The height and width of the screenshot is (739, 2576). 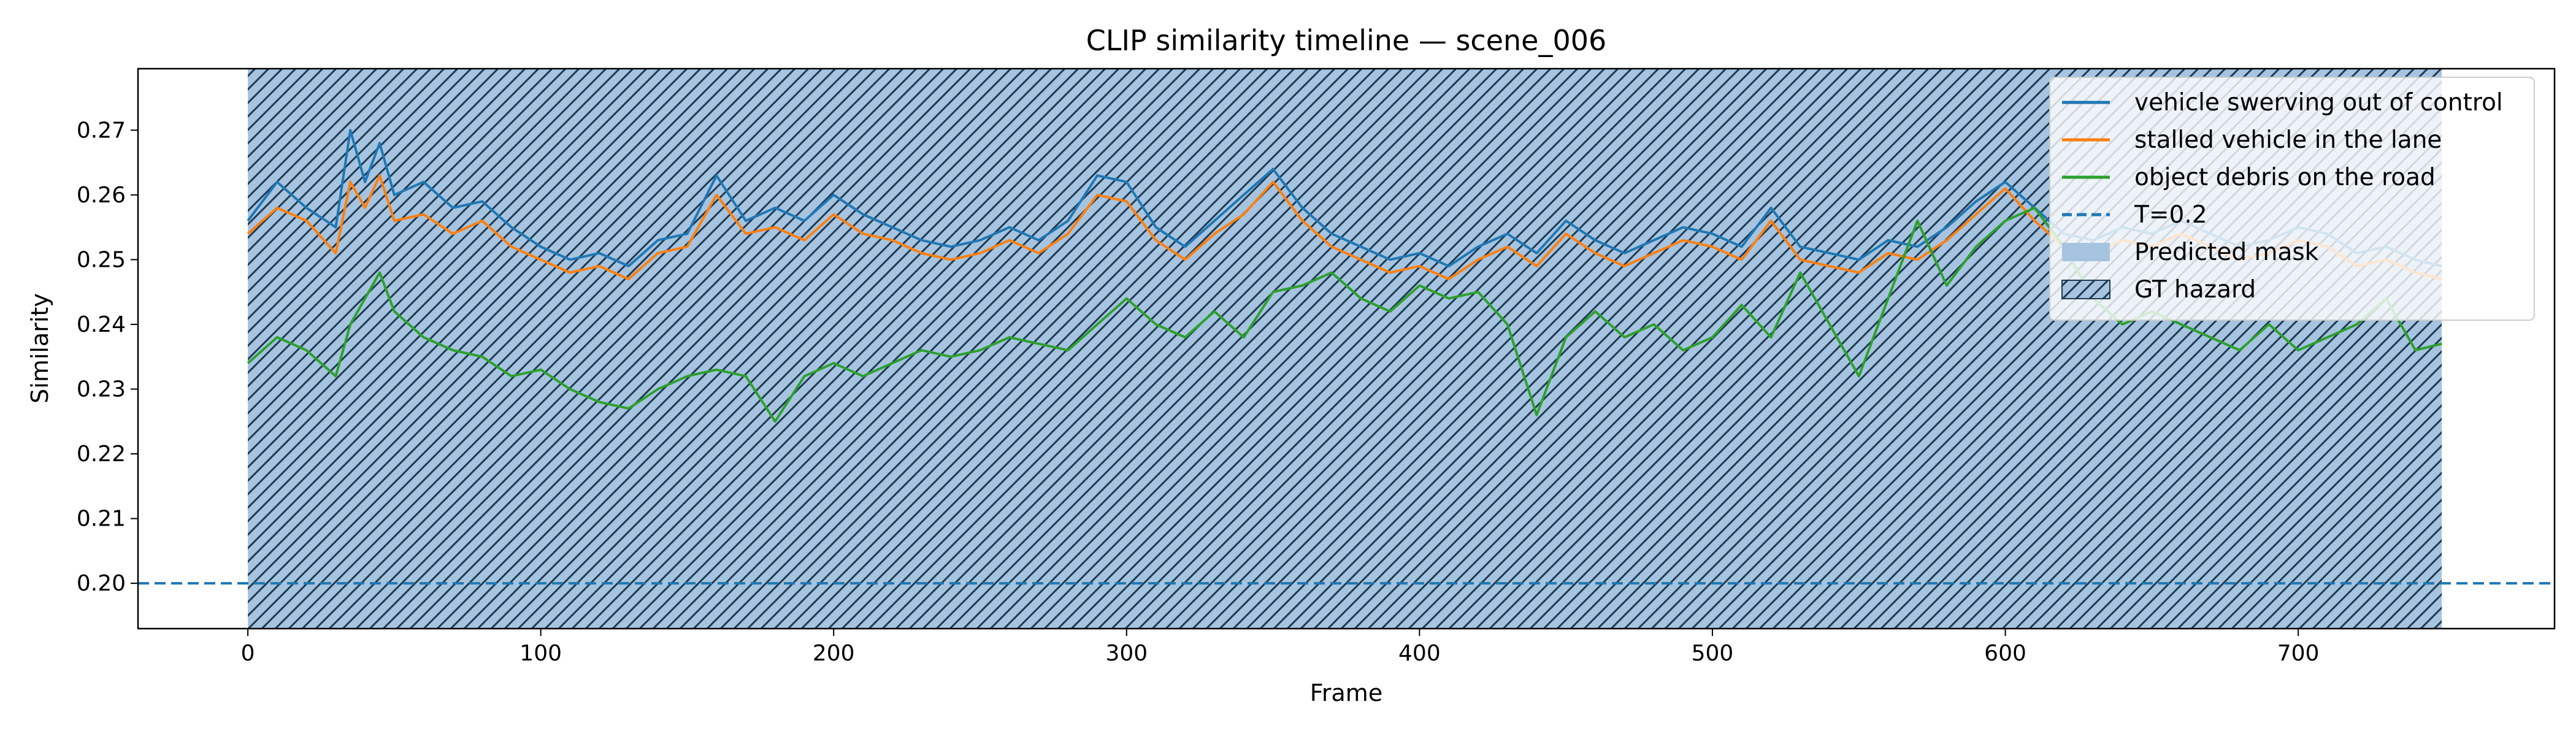 What do you see at coordinates (2170, 215) in the screenshot?
I see `legend-label: T=0.2` at bounding box center [2170, 215].